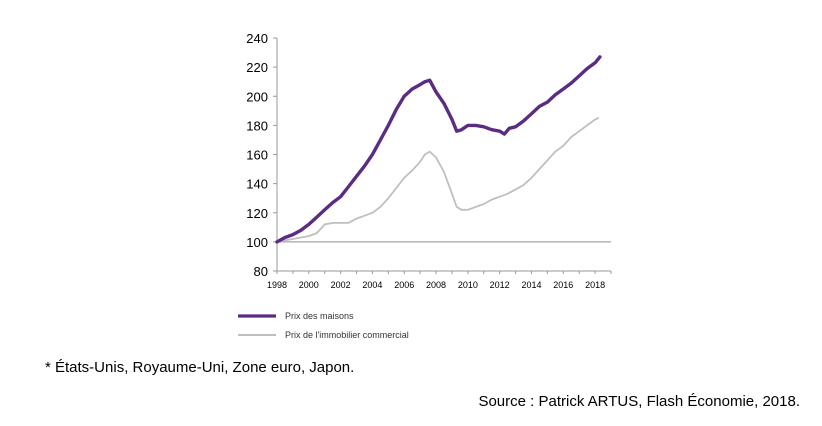  I want to click on series-line-prix-immobilier-commercial, so click(438, 180).